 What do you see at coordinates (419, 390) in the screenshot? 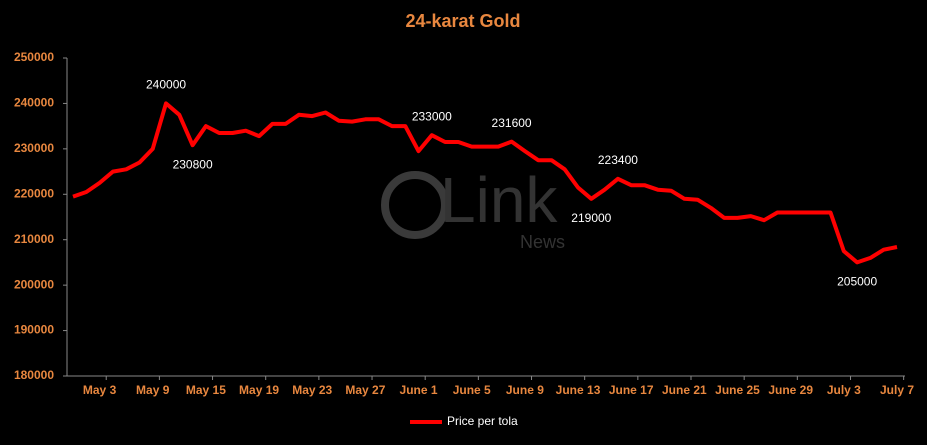
I see `x-tick-label: June 1` at bounding box center [419, 390].